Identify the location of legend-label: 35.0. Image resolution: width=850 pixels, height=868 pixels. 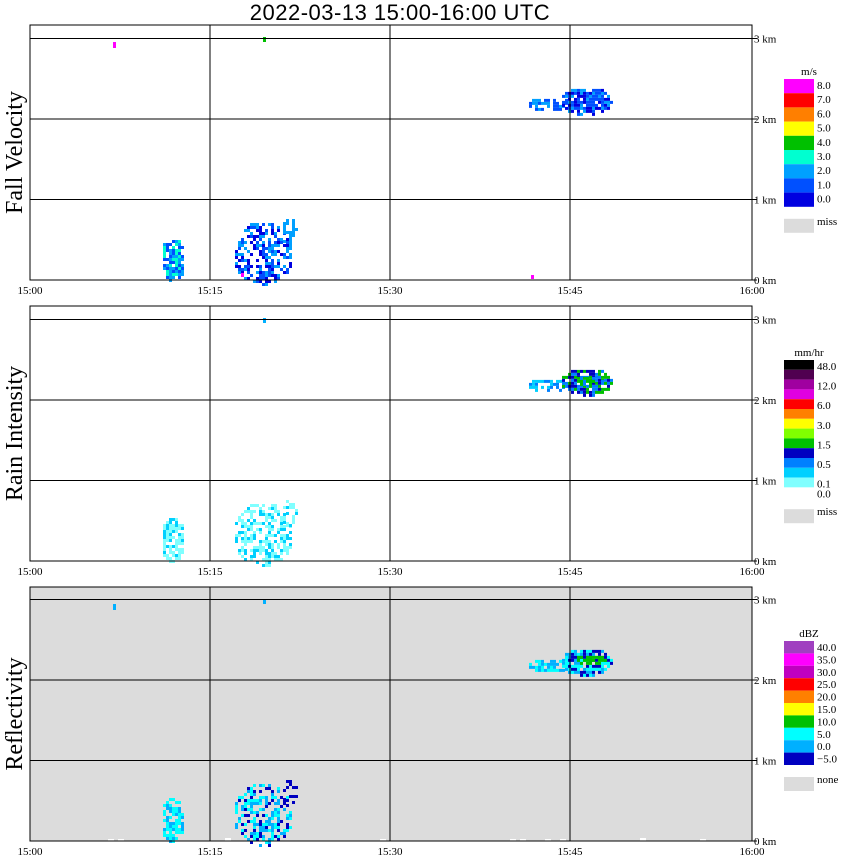
(827, 660).